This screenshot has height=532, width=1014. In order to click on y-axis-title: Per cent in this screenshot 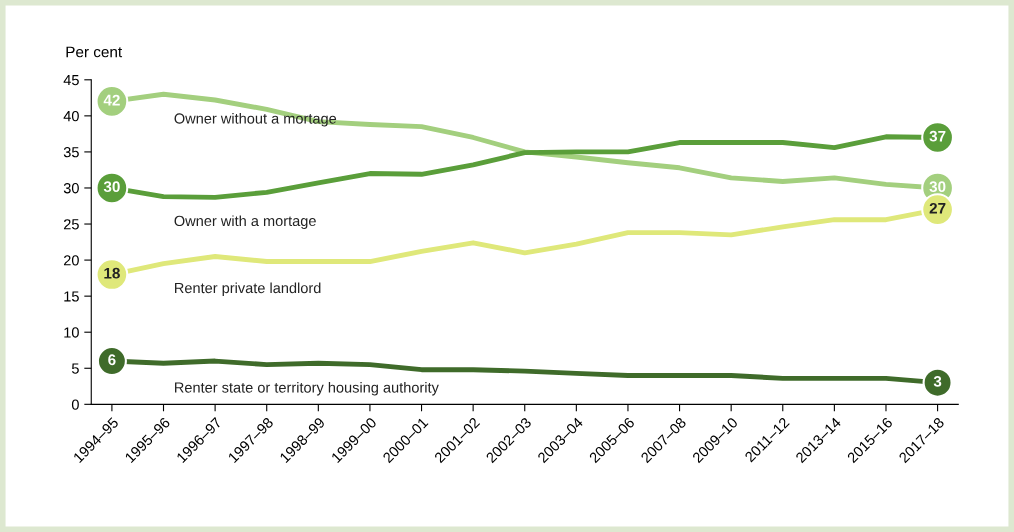, I will do `click(94, 52)`.